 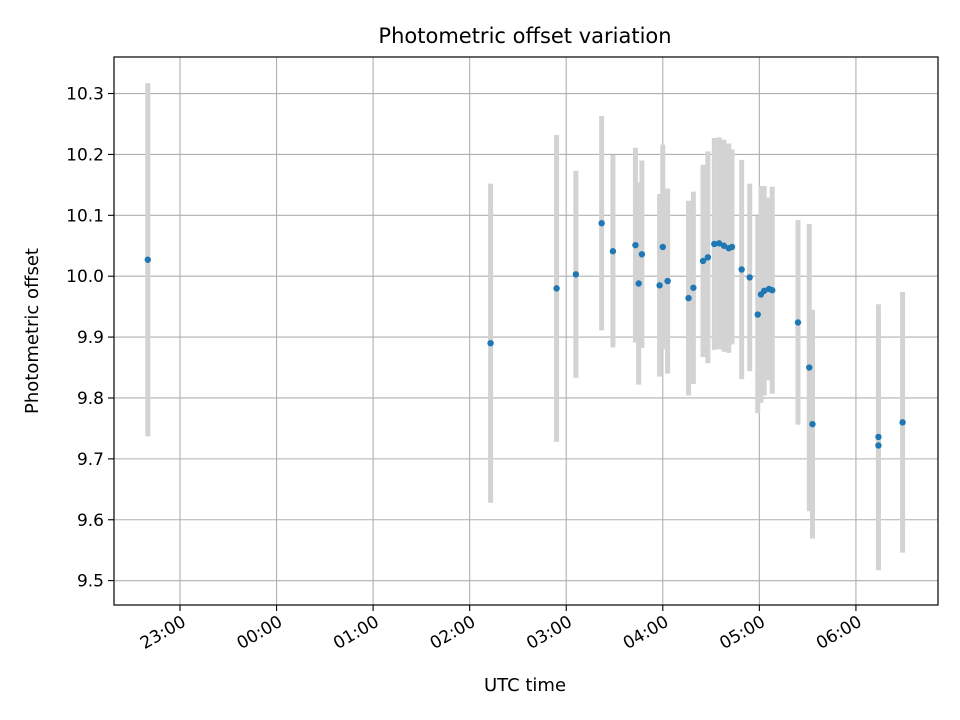 I want to click on chart-title: Photometric offset variation, so click(x=524, y=36).